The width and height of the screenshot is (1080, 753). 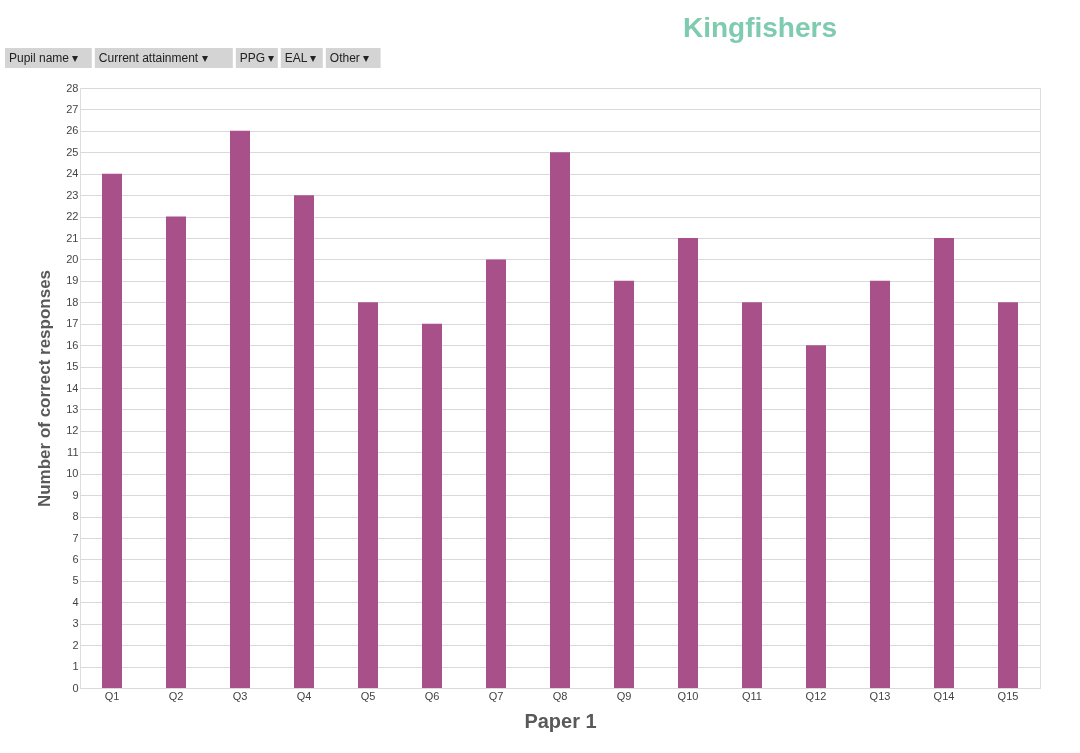 What do you see at coordinates (72, 108) in the screenshot?
I see `y-tick-label: 27` at bounding box center [72, 108].